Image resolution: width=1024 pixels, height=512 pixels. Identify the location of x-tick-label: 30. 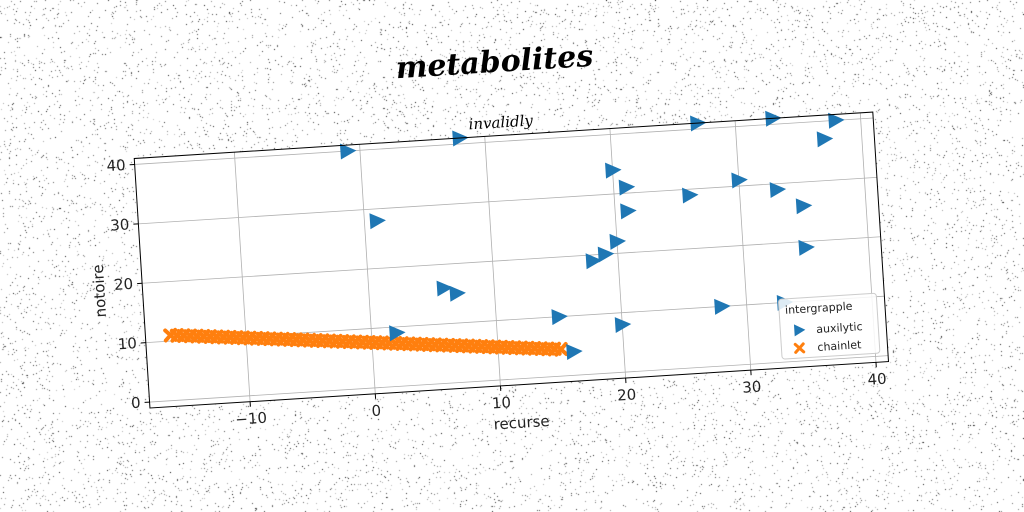
(752, 387).